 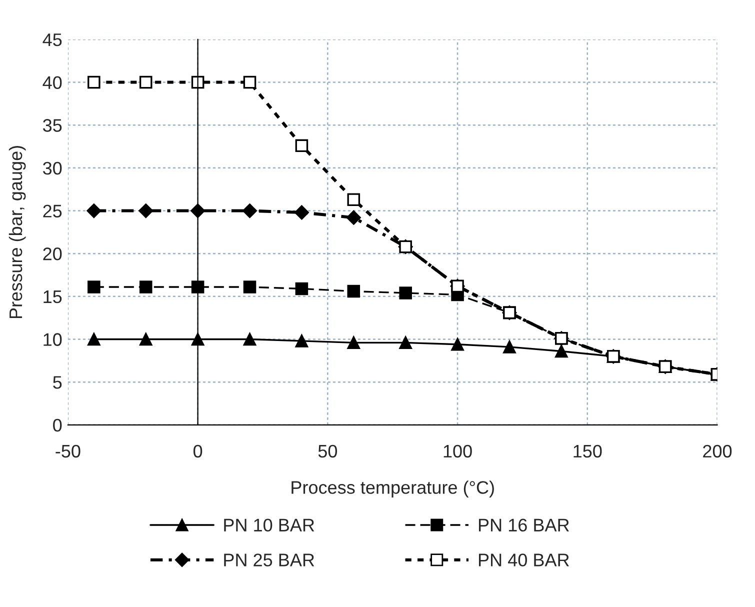 I want to click on y-tick-label: 40, so click(x=52, y=82).